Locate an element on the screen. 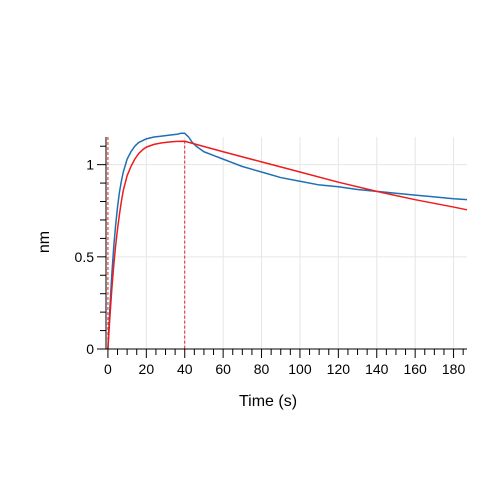 Image resolution: width=500 pixels, height=500 pixels. x-tick-label: 120 is located at coordinates (339, 369).